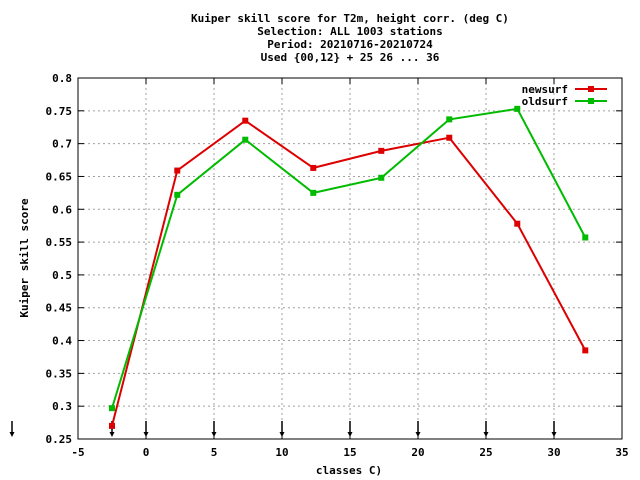  What do you see at coordinates (417, 452) in the screenshot?
I see `x-tick-label: 20` at bounding box center [417, 452].